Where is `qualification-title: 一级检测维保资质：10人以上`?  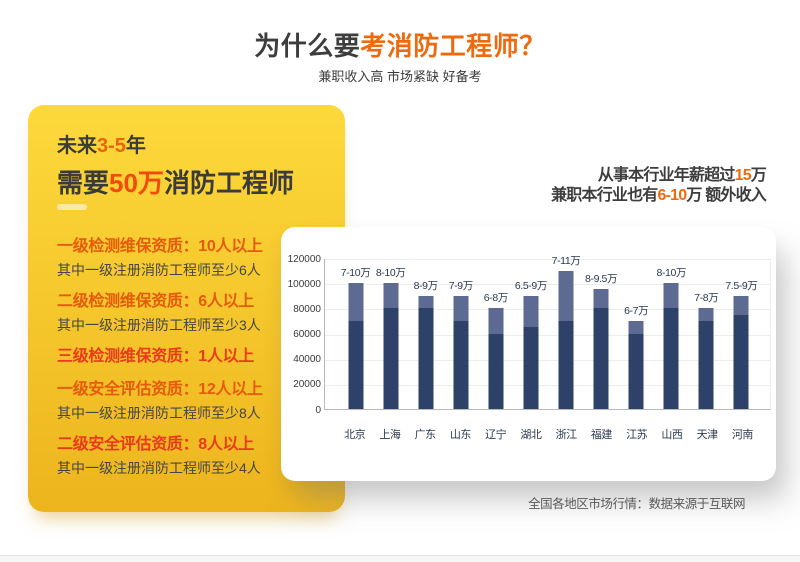 qualification-title: 一级检测维保资质：10人以上 is located at coordinates (160, 246).